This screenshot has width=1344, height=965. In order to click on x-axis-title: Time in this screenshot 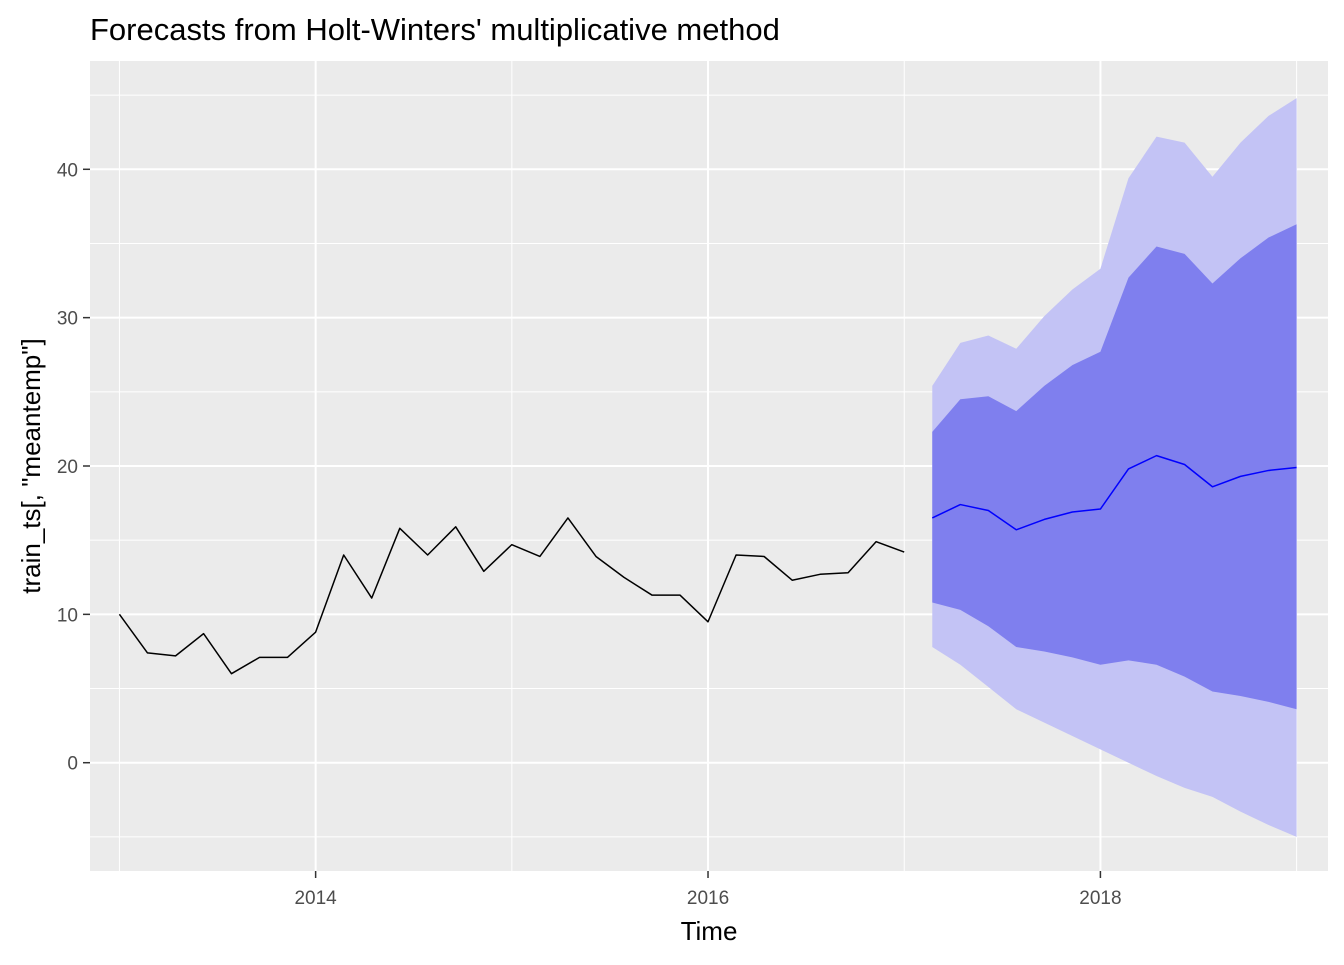, I will do `click(709, 931)`.